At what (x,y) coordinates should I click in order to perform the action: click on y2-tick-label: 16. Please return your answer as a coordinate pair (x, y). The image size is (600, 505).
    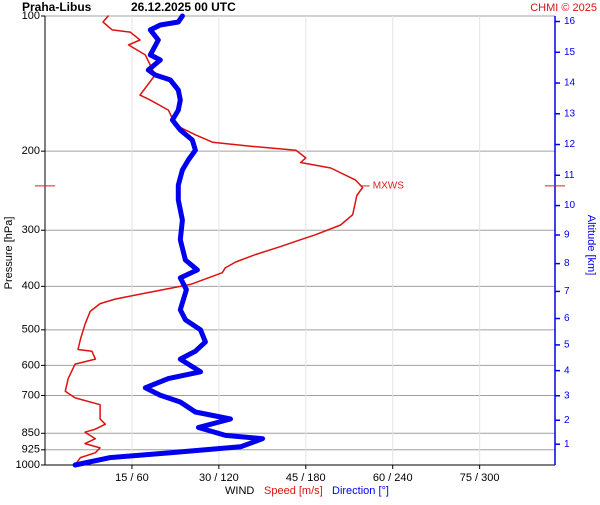
    Looking at the image, I should click on (570, 21).